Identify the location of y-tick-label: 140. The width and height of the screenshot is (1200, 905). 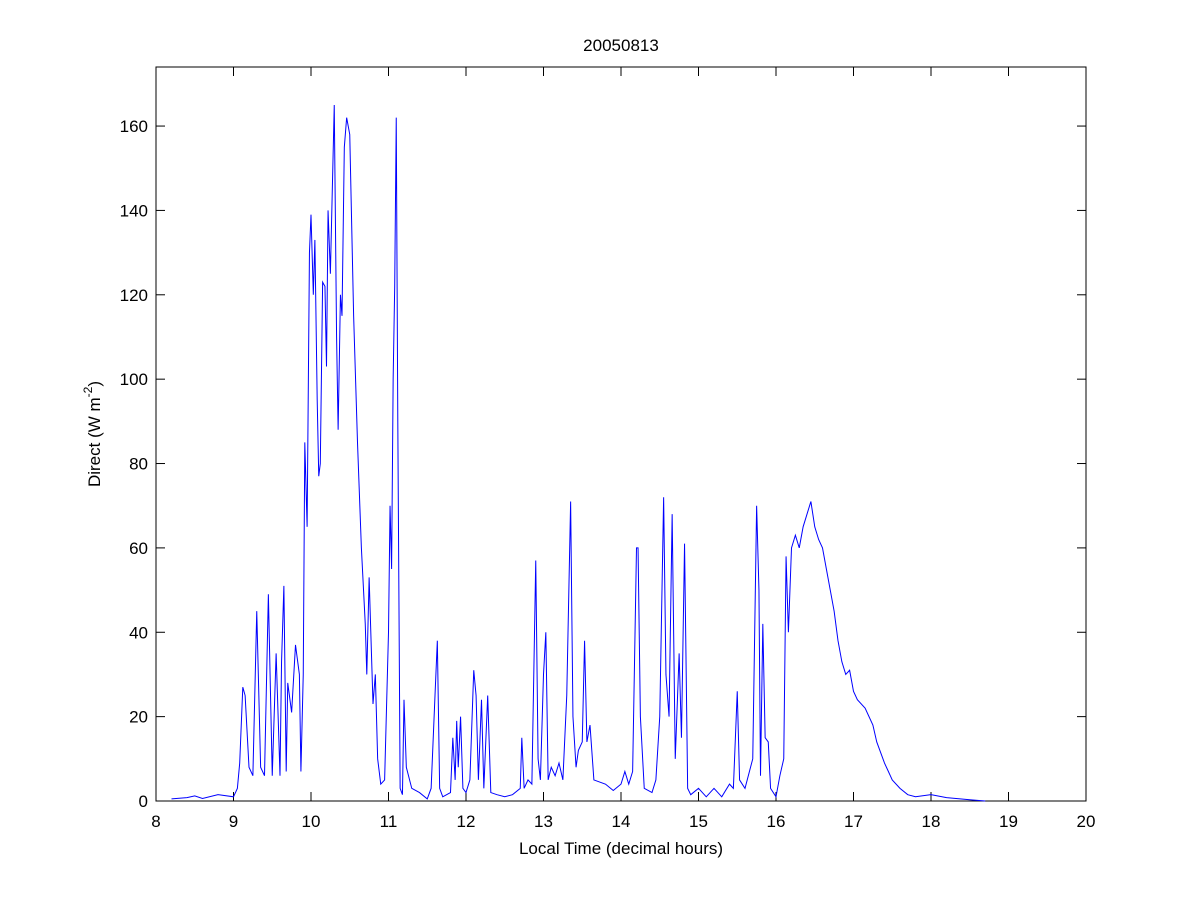
(134, 210).